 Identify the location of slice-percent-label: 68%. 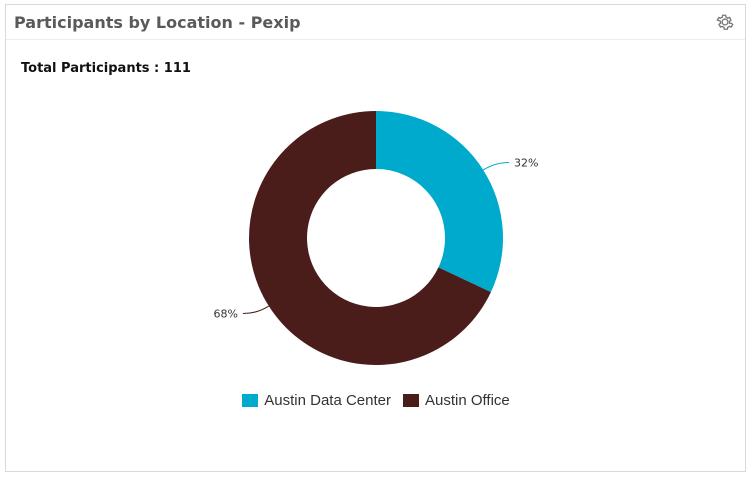
(225, 314).